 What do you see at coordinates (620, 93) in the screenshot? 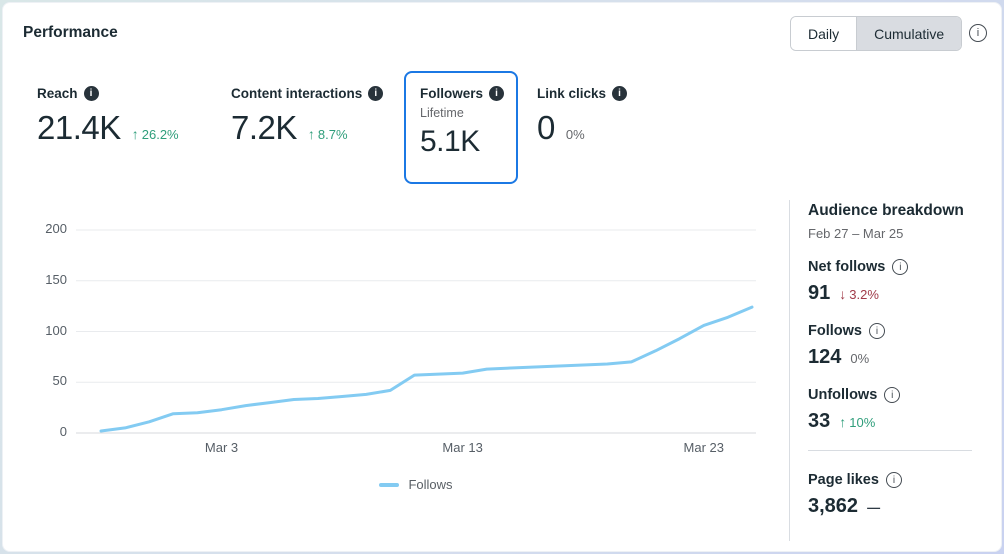
I see `link-clicks-info-icon` at bounding box center [620, 93].